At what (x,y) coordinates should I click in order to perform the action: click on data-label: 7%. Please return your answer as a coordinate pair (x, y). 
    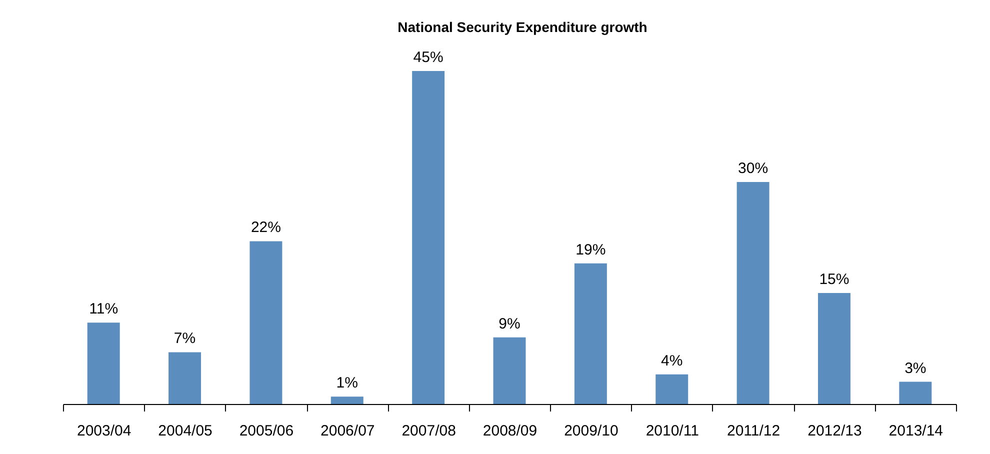
    Looking at the image, I should click on (185, 339).